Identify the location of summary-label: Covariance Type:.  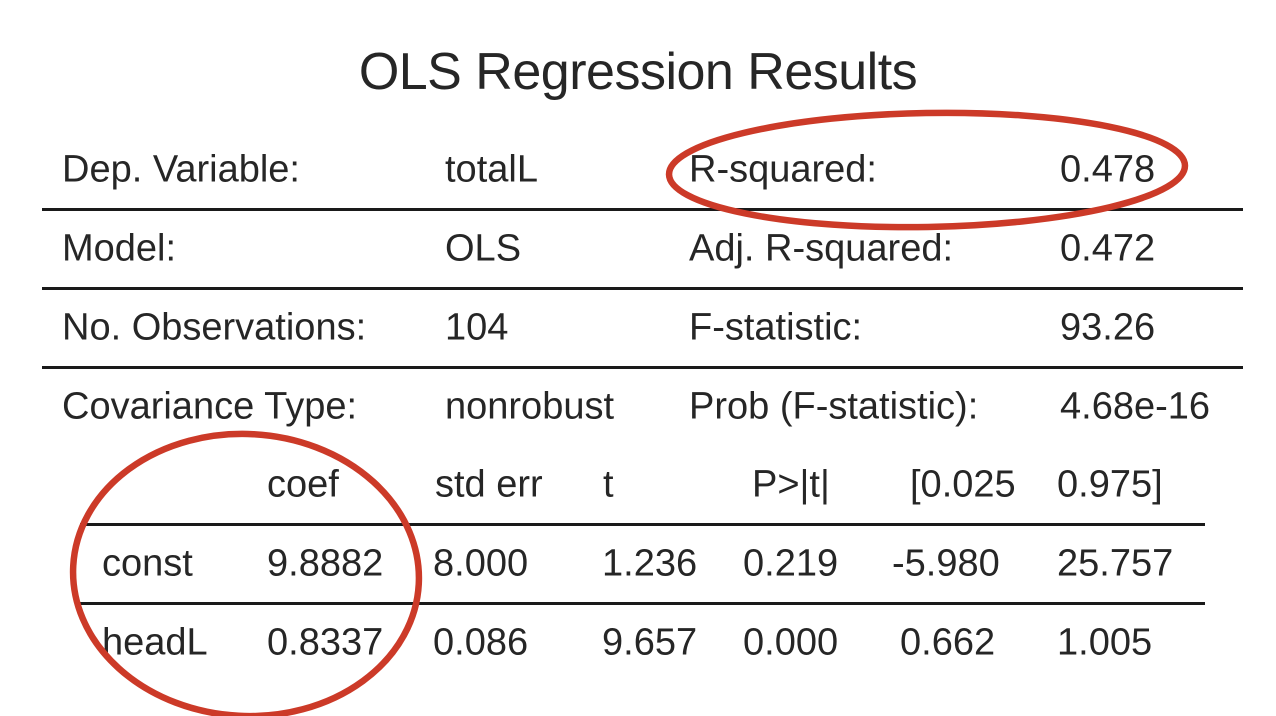
(210, 406).